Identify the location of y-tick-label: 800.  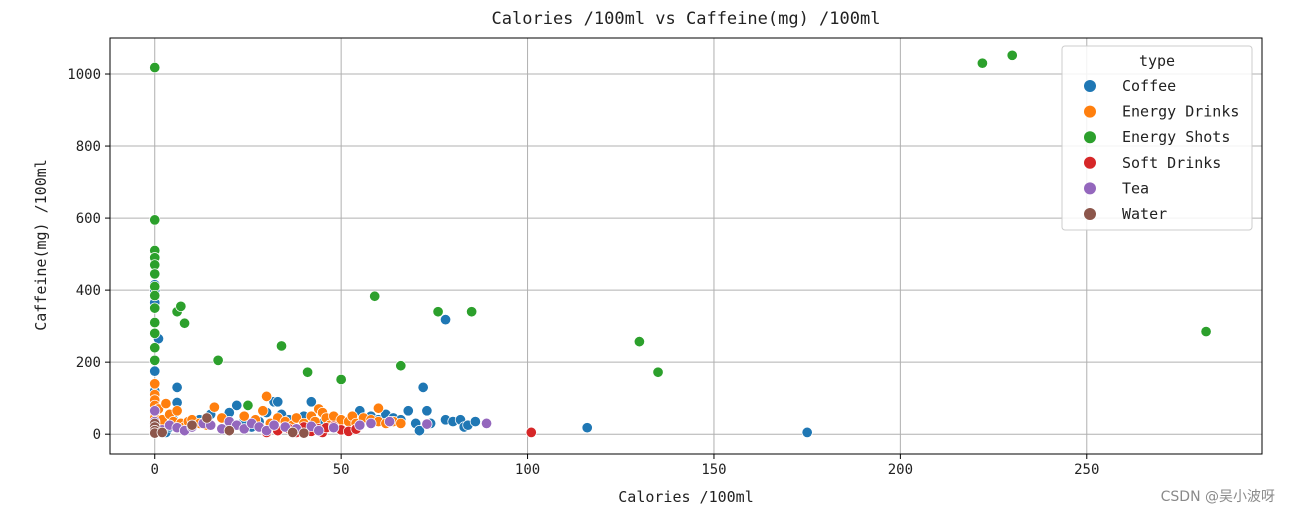
(88, 147).